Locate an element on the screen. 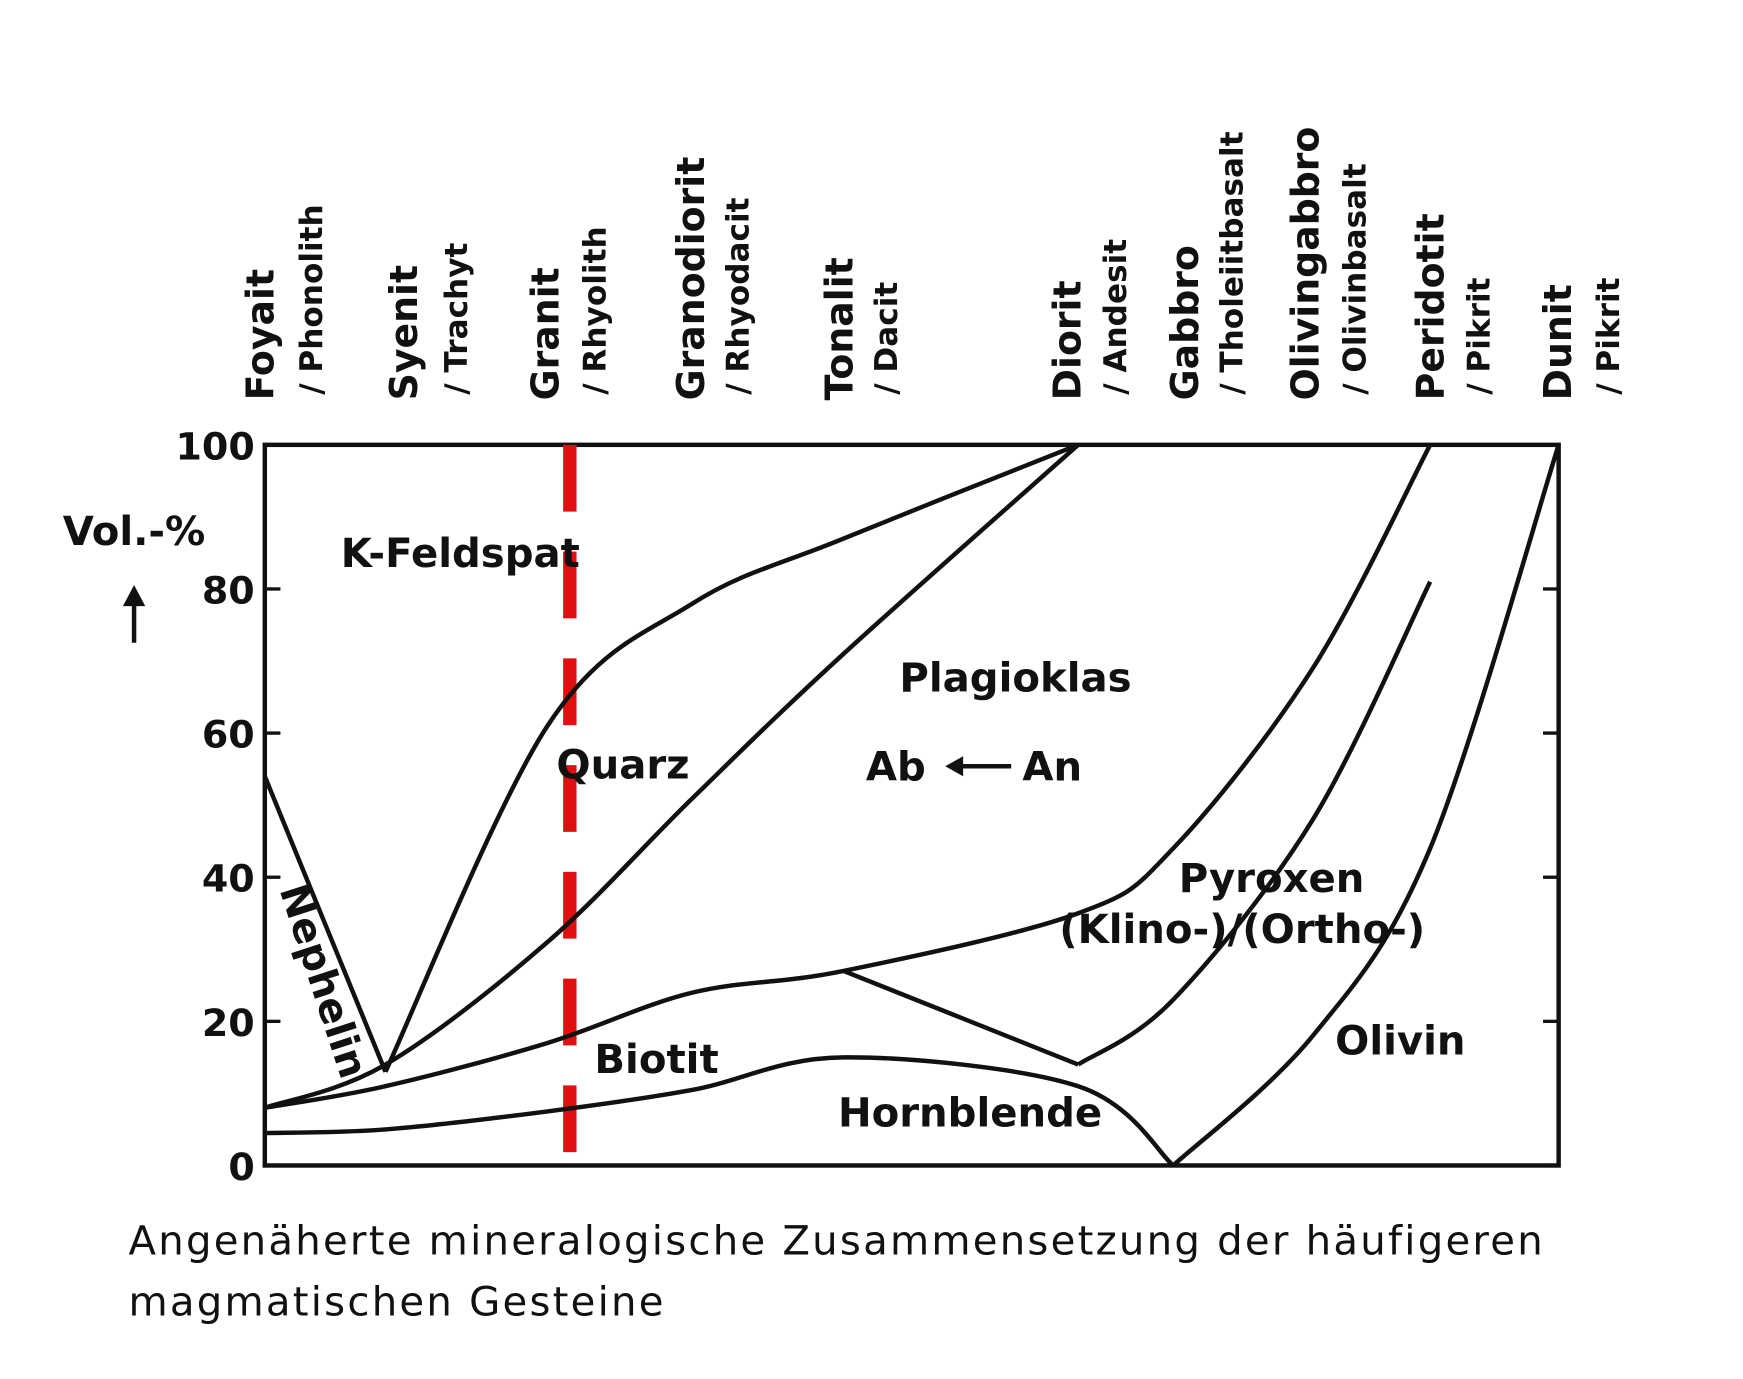 The height and width of the screenshot is (1379, 1743). region-label: Hornblende is located at coordinates (970, 1114).